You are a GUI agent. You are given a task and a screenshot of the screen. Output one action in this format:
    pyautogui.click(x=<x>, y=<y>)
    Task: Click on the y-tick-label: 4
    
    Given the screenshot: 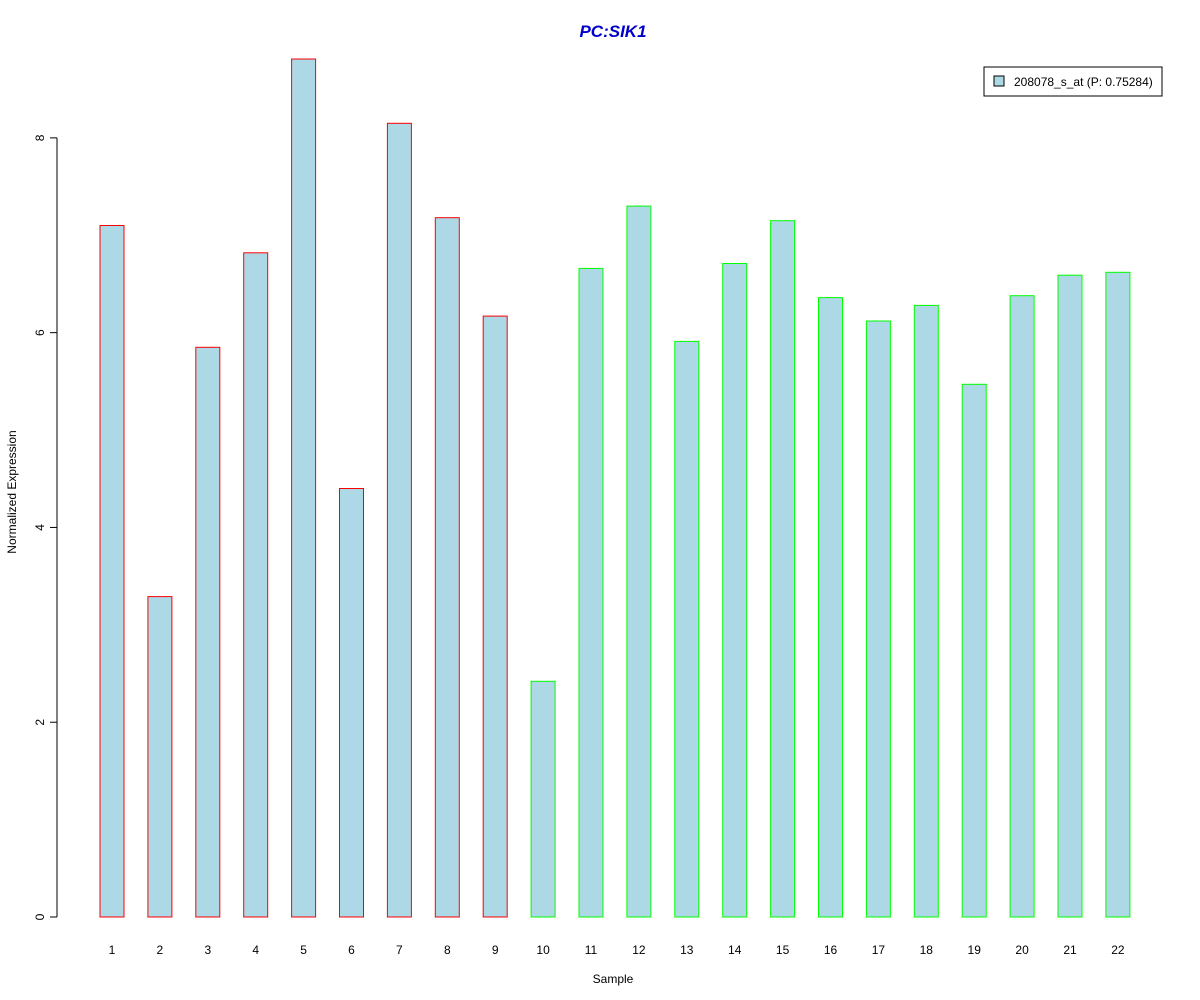 What is the action you would take?
    pyautogui.click(x=40, y=527)
    